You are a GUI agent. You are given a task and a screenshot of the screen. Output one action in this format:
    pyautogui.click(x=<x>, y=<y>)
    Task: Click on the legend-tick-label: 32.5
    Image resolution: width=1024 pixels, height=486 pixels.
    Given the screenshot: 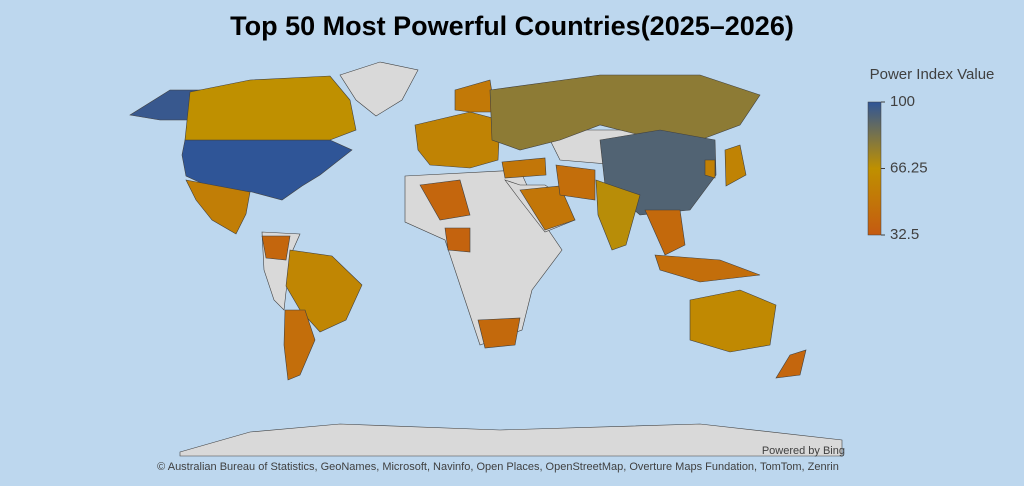 What is the action you would take?
    pyautogui.click(x=904, y=234)
    